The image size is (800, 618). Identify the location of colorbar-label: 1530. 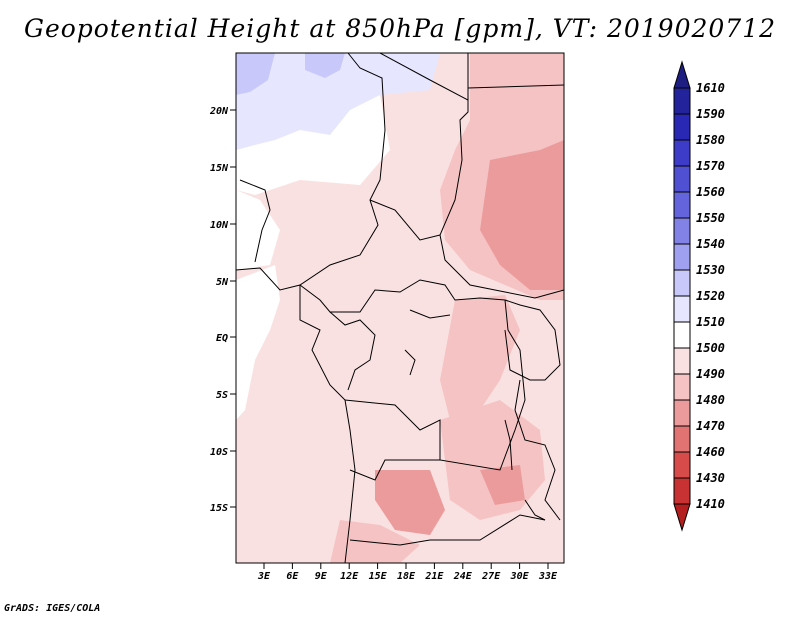
(710, 270).